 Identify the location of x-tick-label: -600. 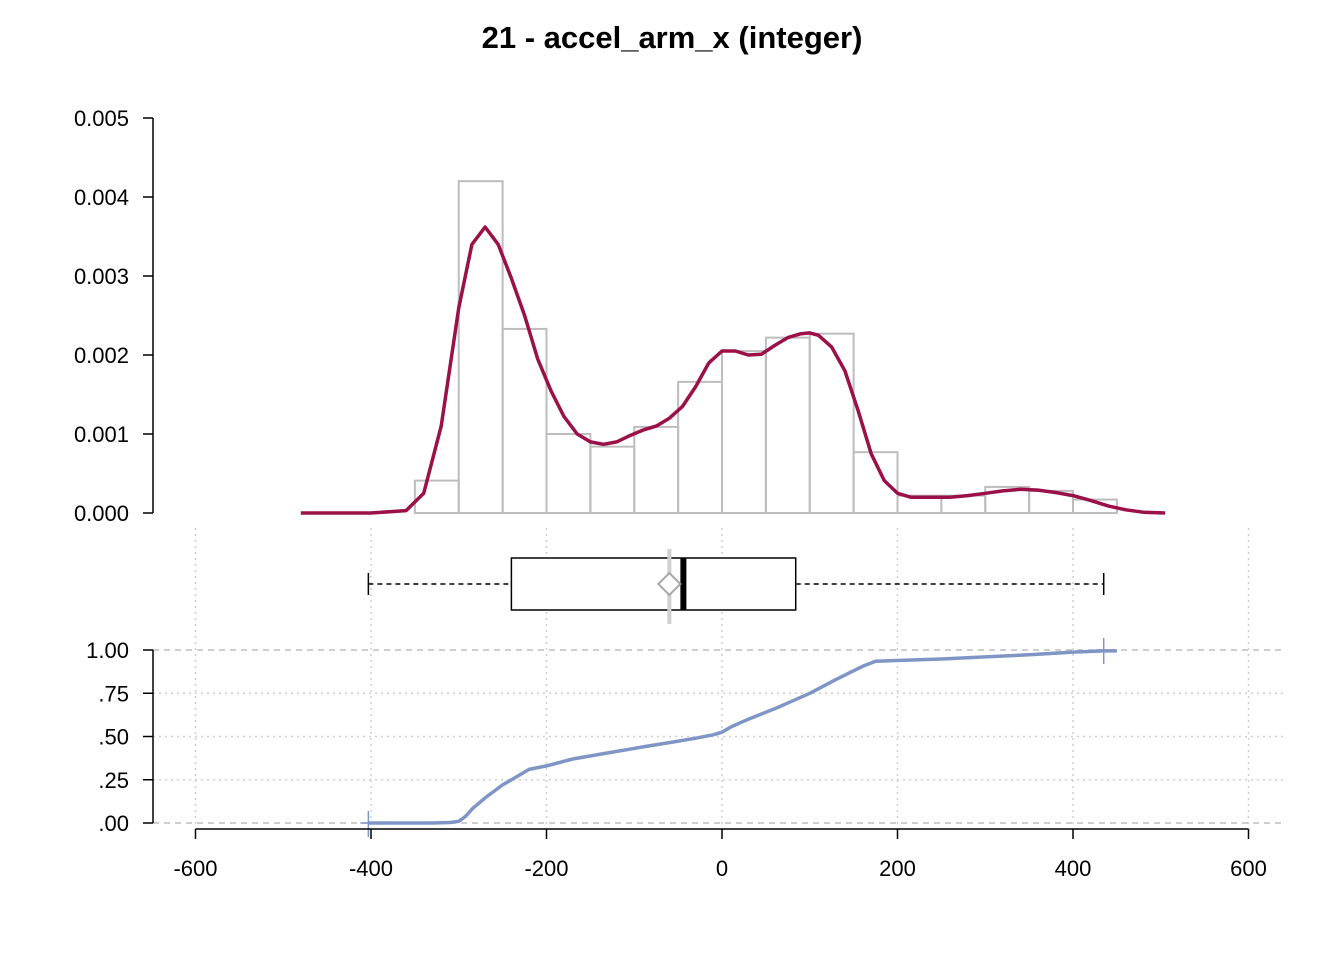
(195, 868).